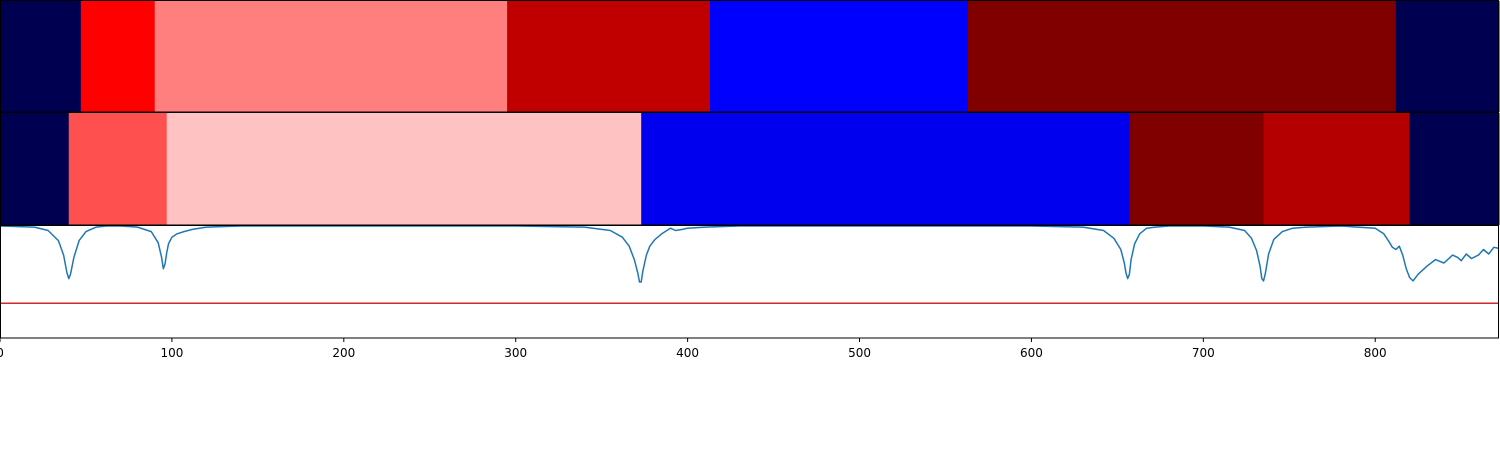 The width and height of the screenshot is (1500, 450). Describe the element at coordinates (1031, 353) in the screenshot. I see `x-tick-label-600: 600` at that location.